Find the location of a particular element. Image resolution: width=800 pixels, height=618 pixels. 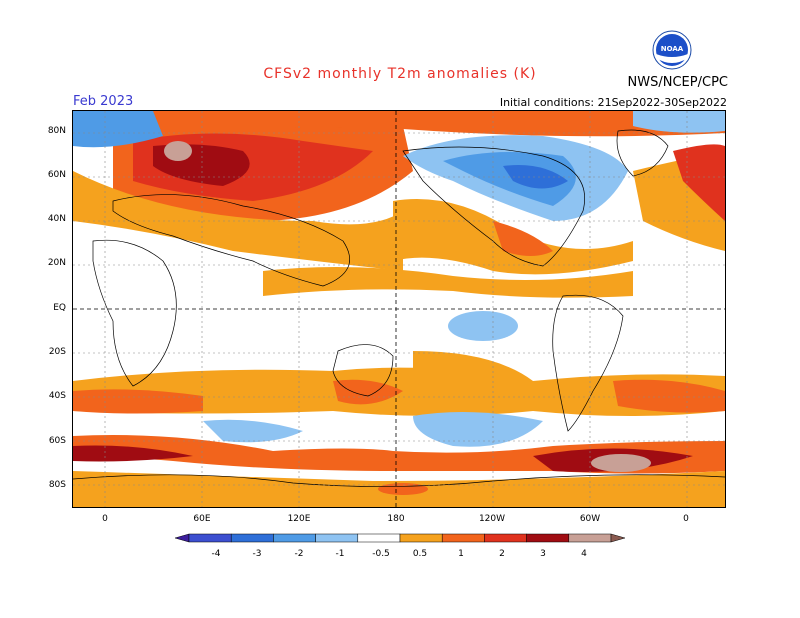

colorbar-label: -4 is located at coordinates (216, 554).